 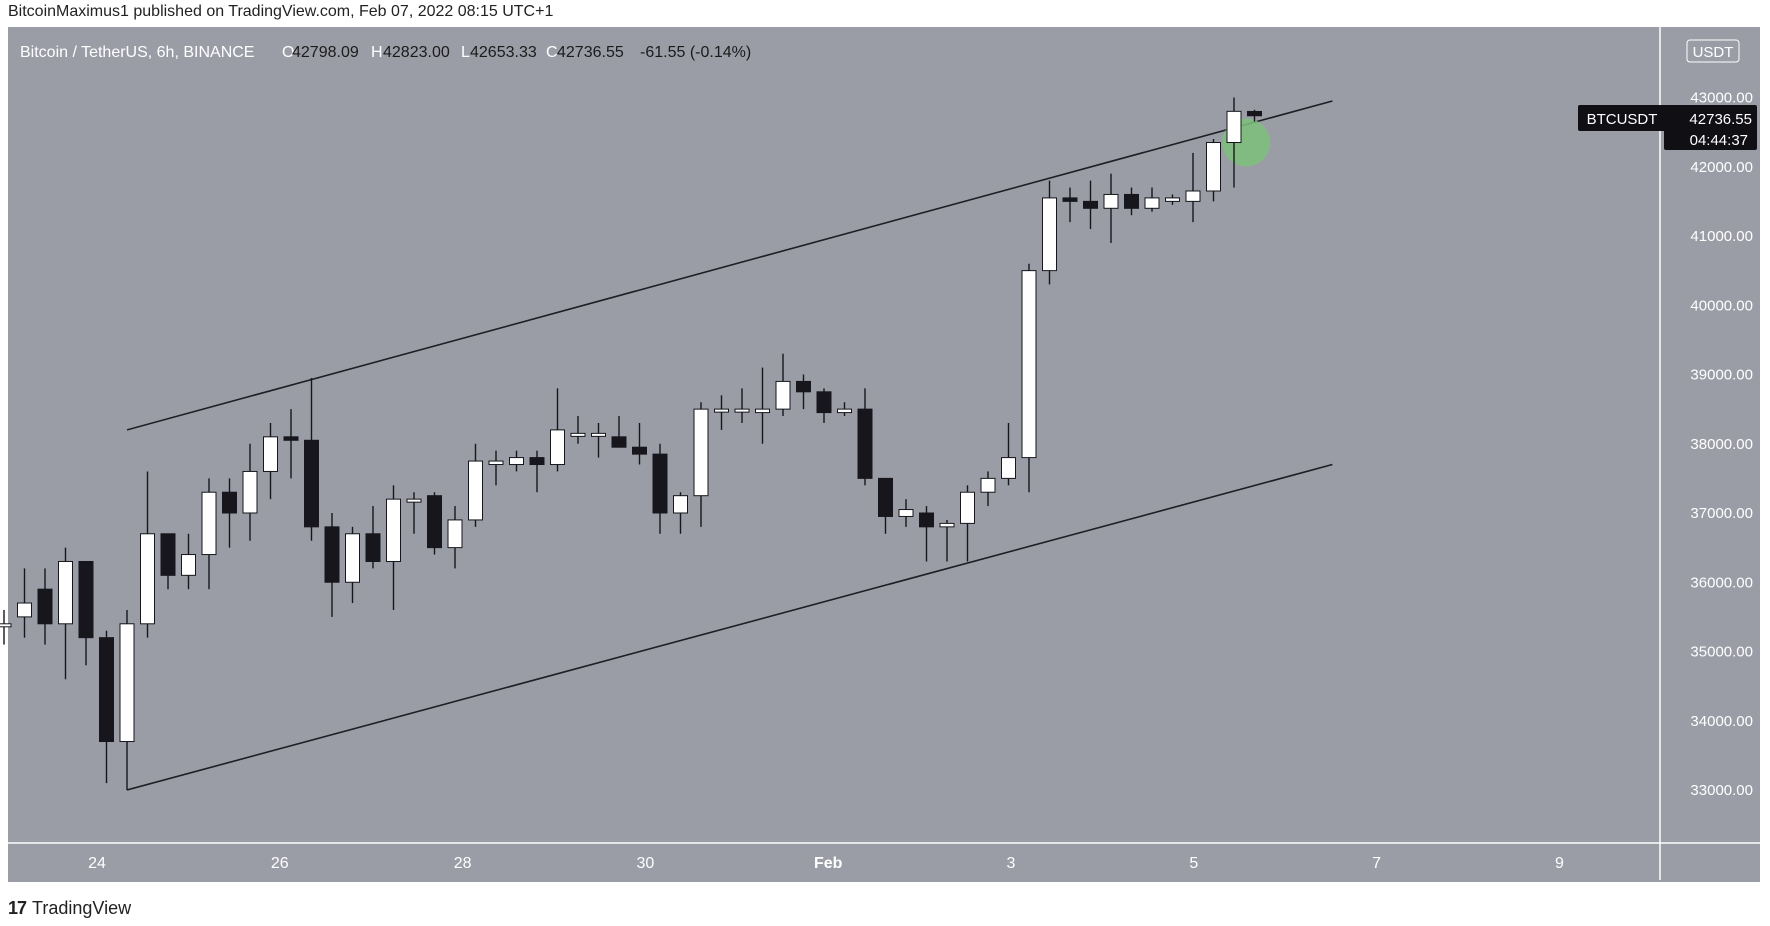 I want to click on x-tick-label: 30, so click(x=646, y=863).